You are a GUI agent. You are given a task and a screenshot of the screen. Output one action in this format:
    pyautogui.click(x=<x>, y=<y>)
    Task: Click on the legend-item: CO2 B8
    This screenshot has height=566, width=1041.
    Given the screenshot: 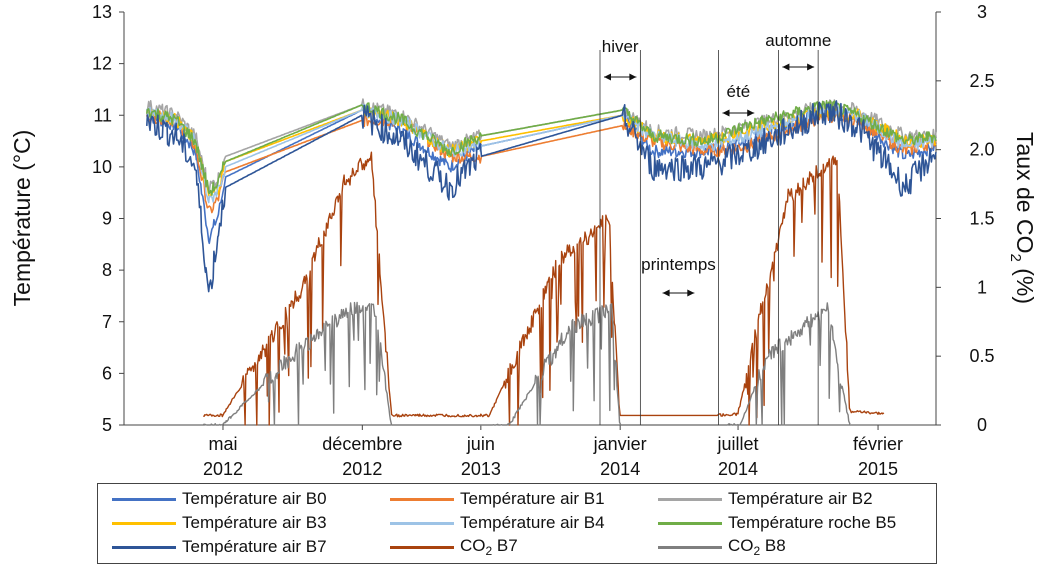 What is the action you would take?
    pyautogui.click(x=722, y=547)
    